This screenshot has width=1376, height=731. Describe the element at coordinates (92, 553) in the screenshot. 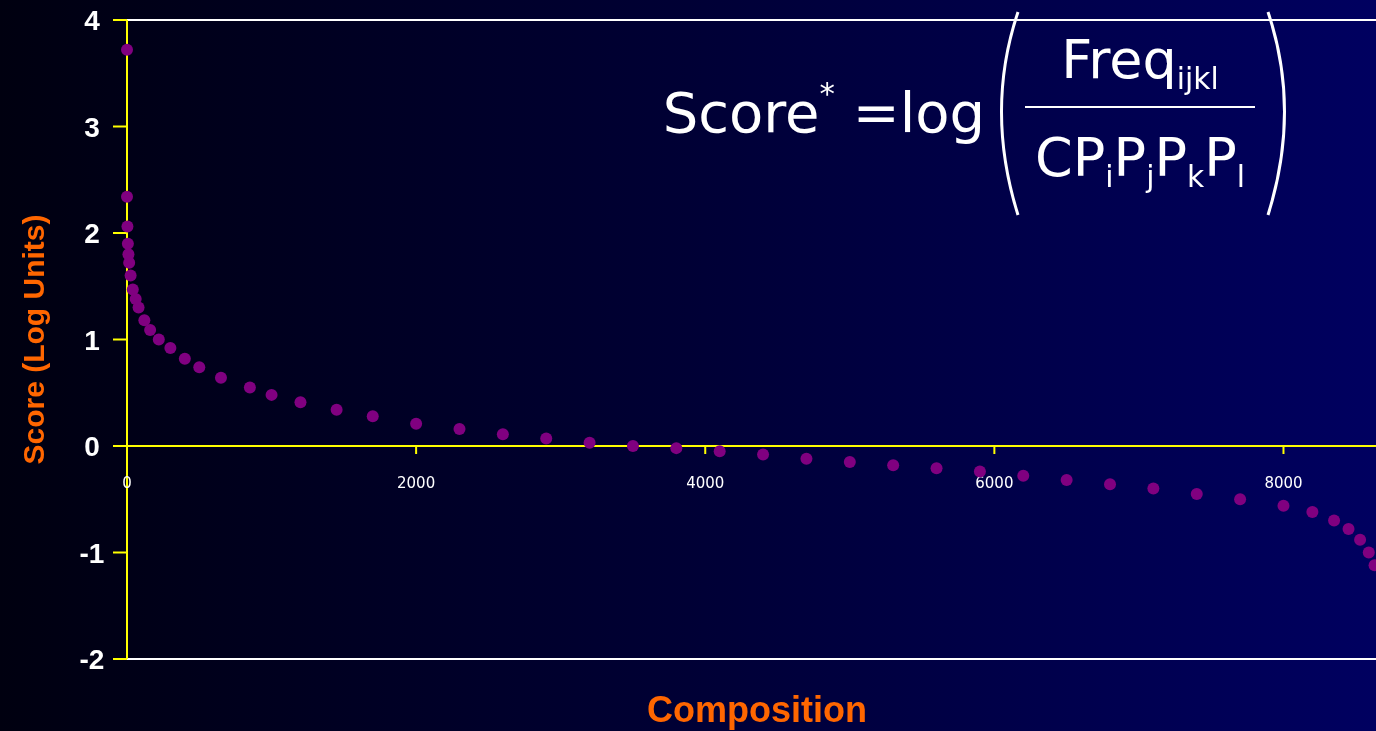

I see `y-tick-label: -1` at that location.